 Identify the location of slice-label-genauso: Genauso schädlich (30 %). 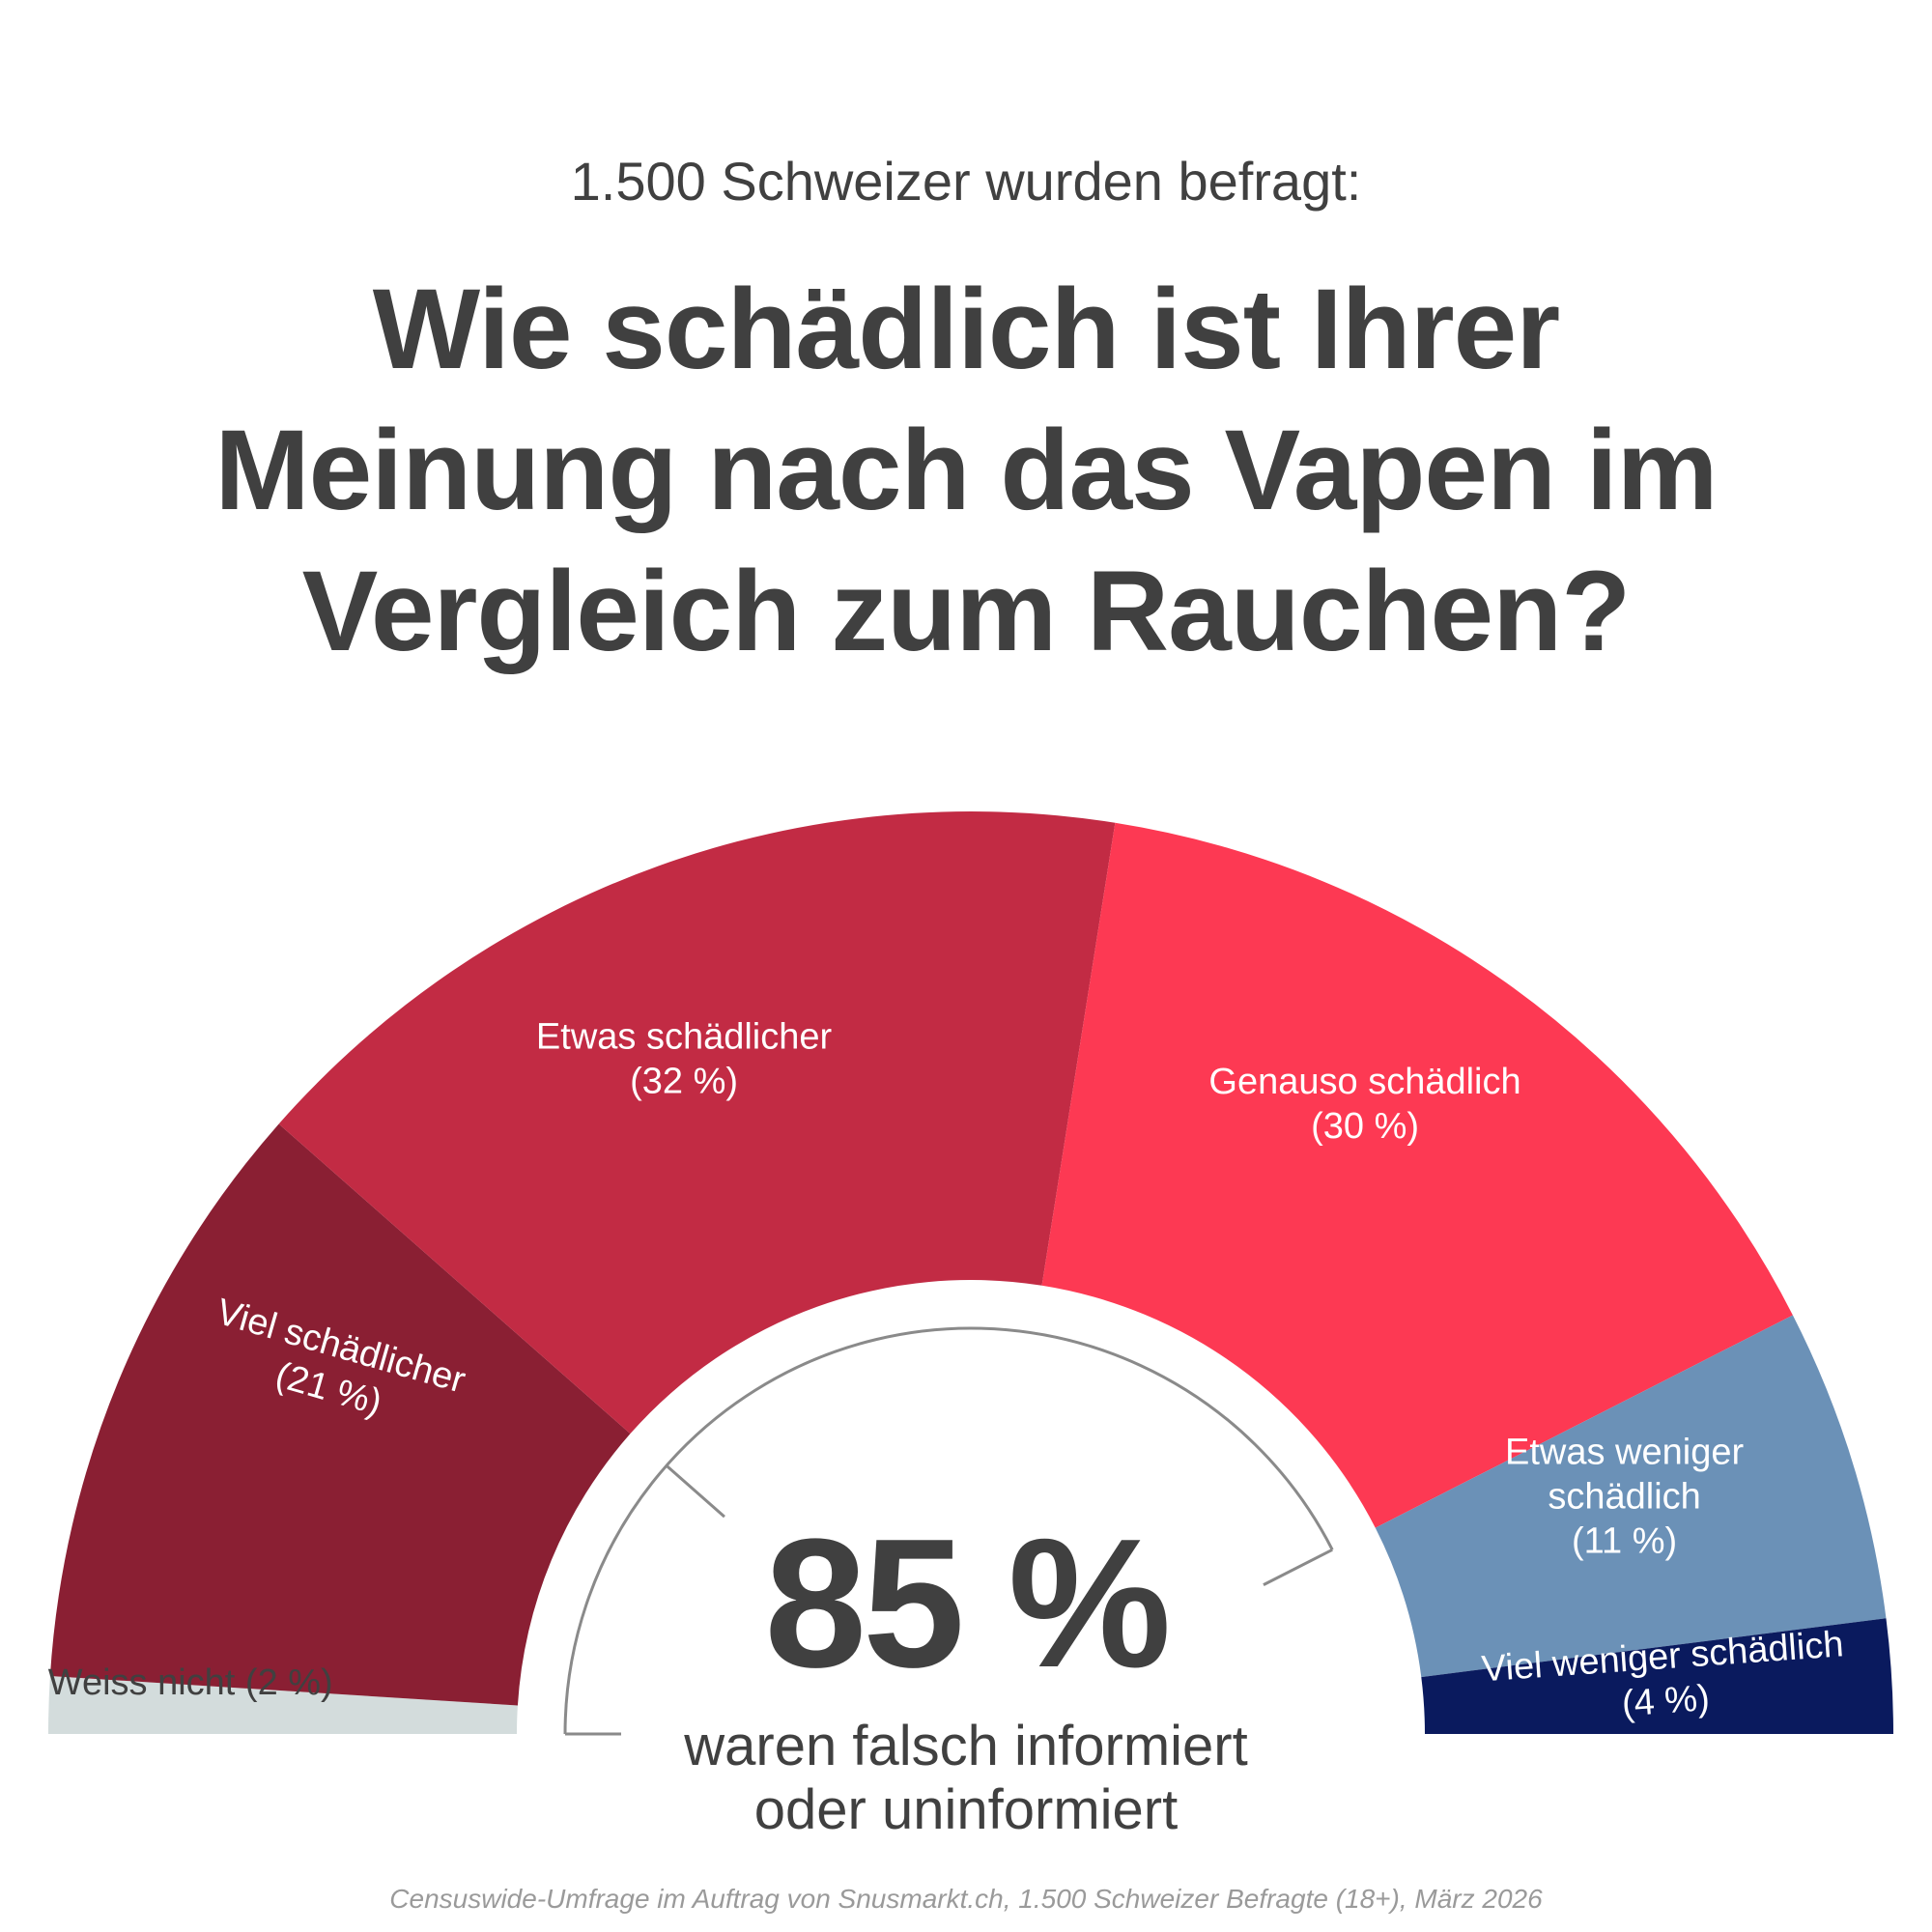
(1364, 1104).